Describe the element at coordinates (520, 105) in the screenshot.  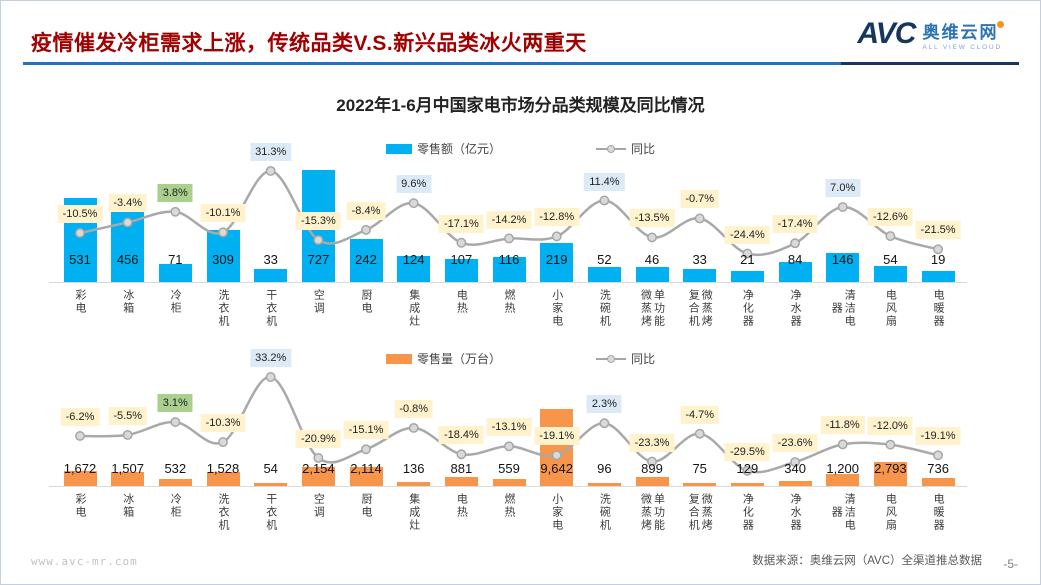
I see `chart-title: 2022年1-6月中国家电市场分品类规模及同比情况` at that location.